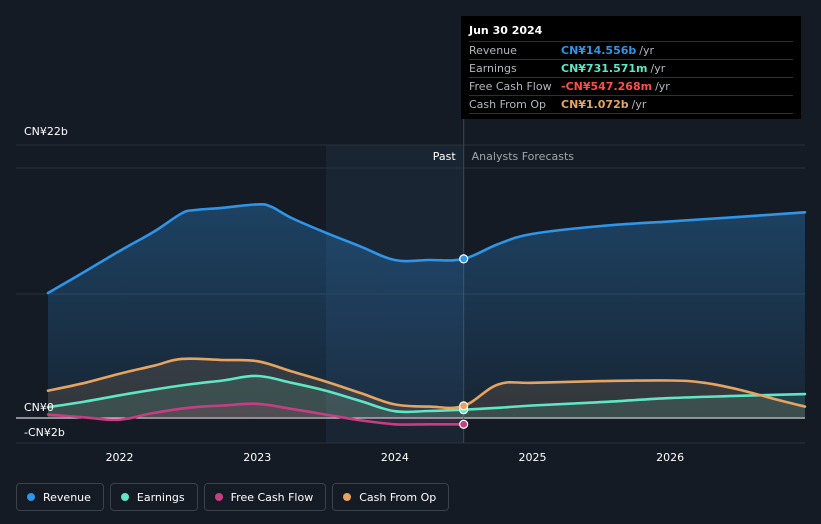 Image resolution: width=821 pixels, height=524 pixels. What do you see at coordinates (532, 457) in the screenshot?
I see `x-tick-label: 2025` at bounding box center [532, 457].